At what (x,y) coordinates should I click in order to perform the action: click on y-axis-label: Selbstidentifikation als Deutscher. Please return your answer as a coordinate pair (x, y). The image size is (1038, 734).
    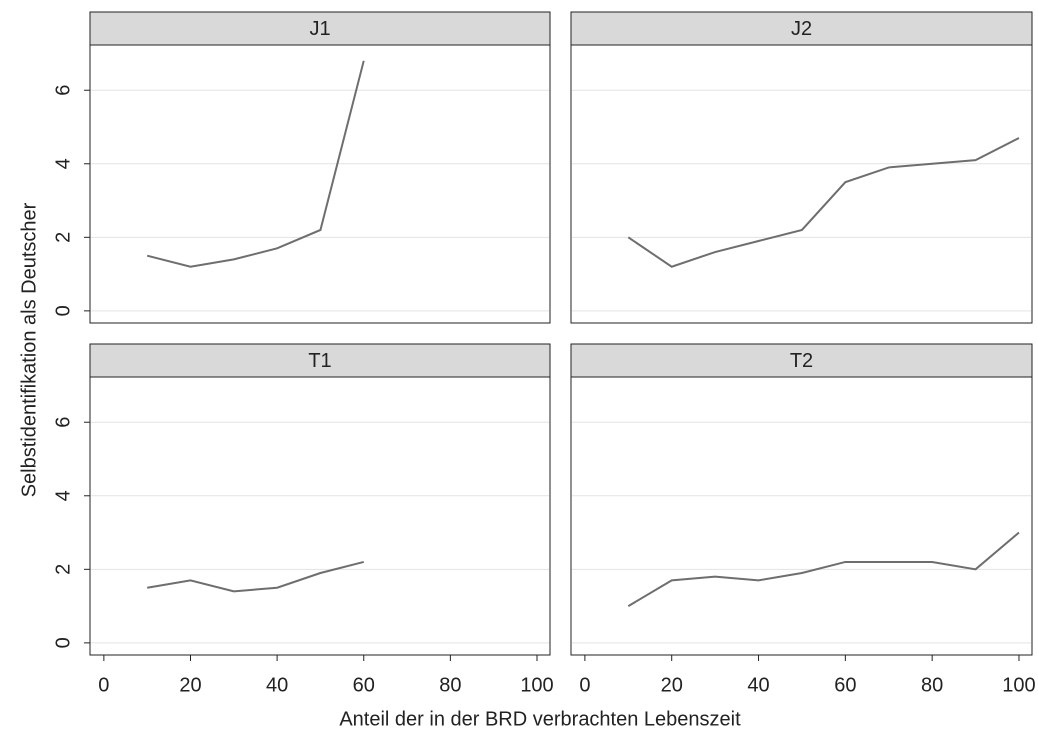
    Looking at the image, I should click on (29, 349).